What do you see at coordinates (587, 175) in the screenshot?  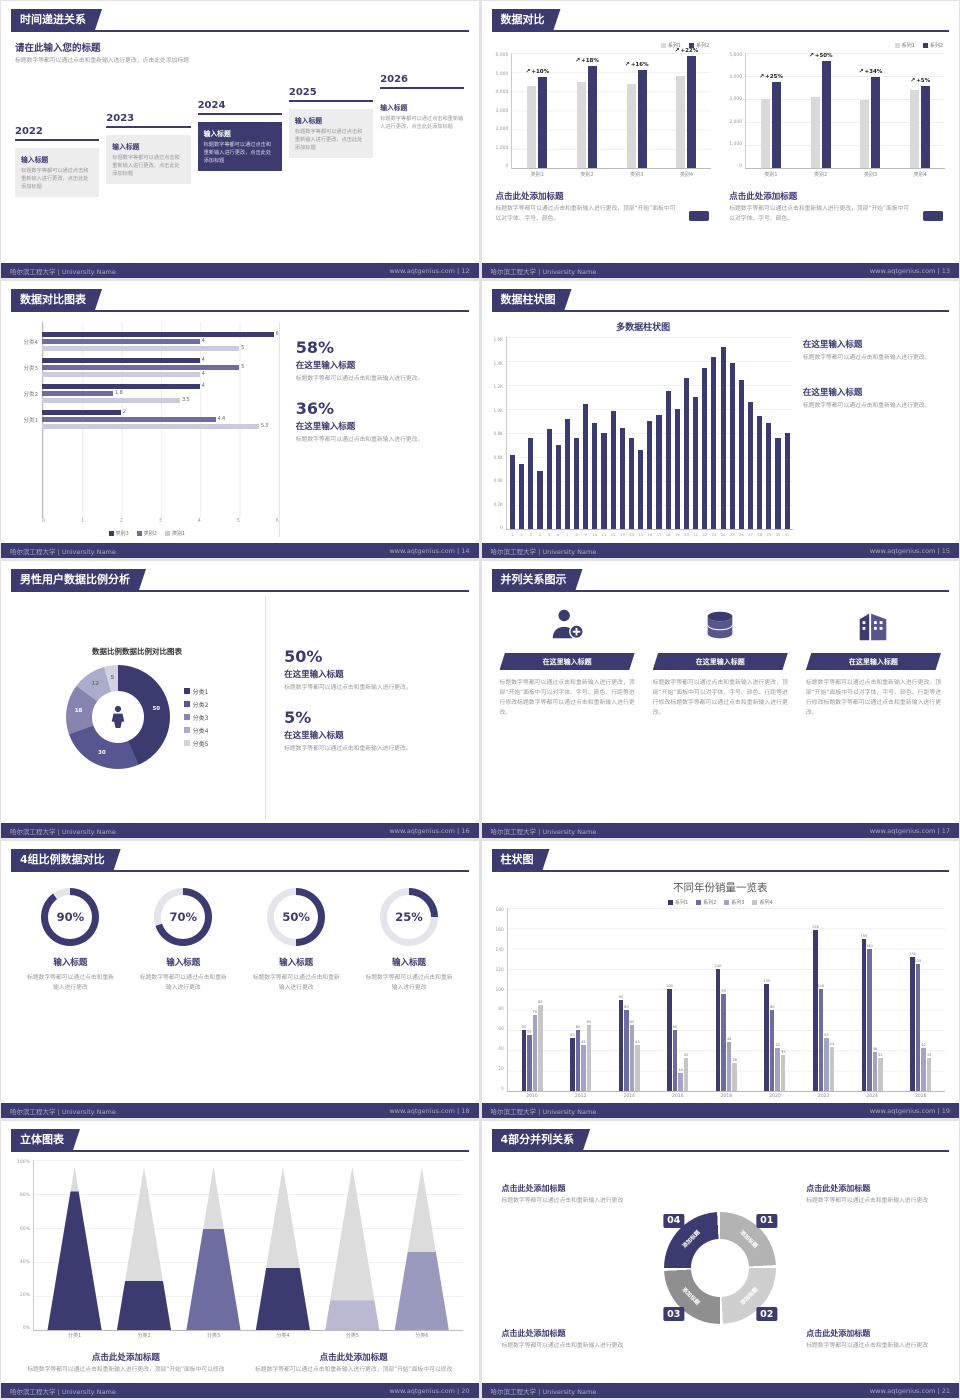 I see `x-label: 类别2` at bounding box center [587, 175].